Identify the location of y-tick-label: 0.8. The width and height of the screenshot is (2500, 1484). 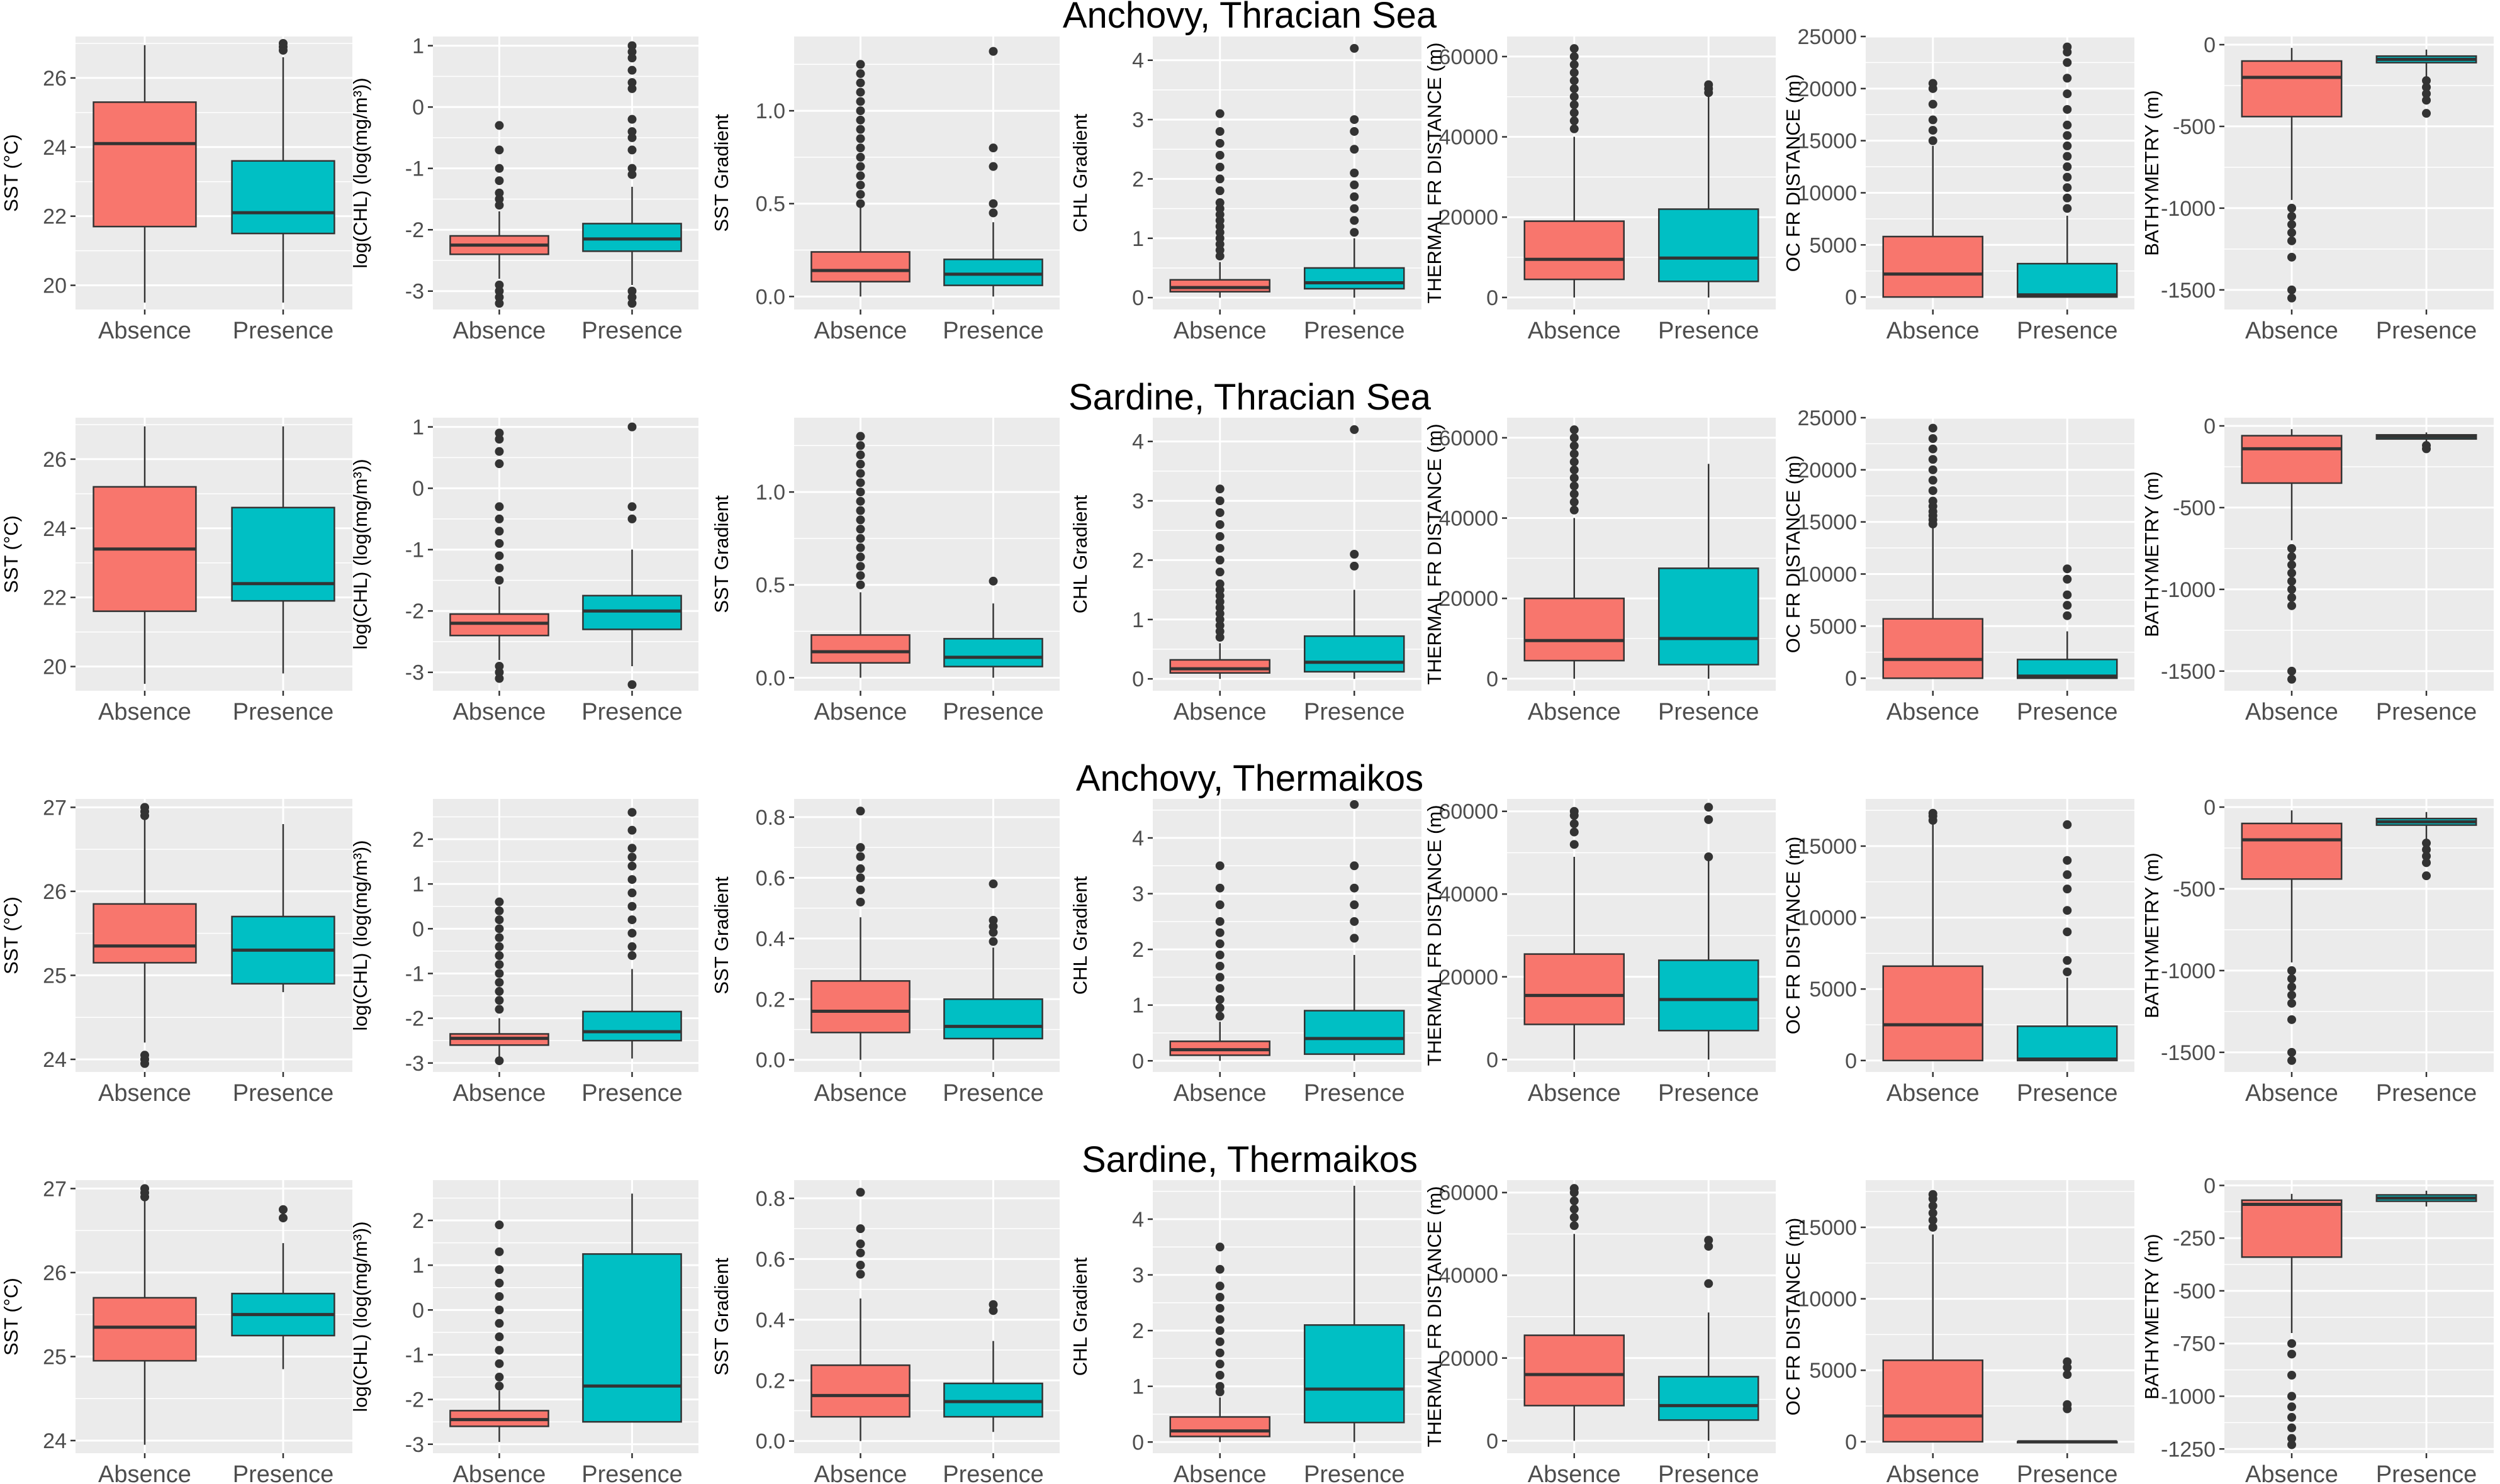
(770, 1199).